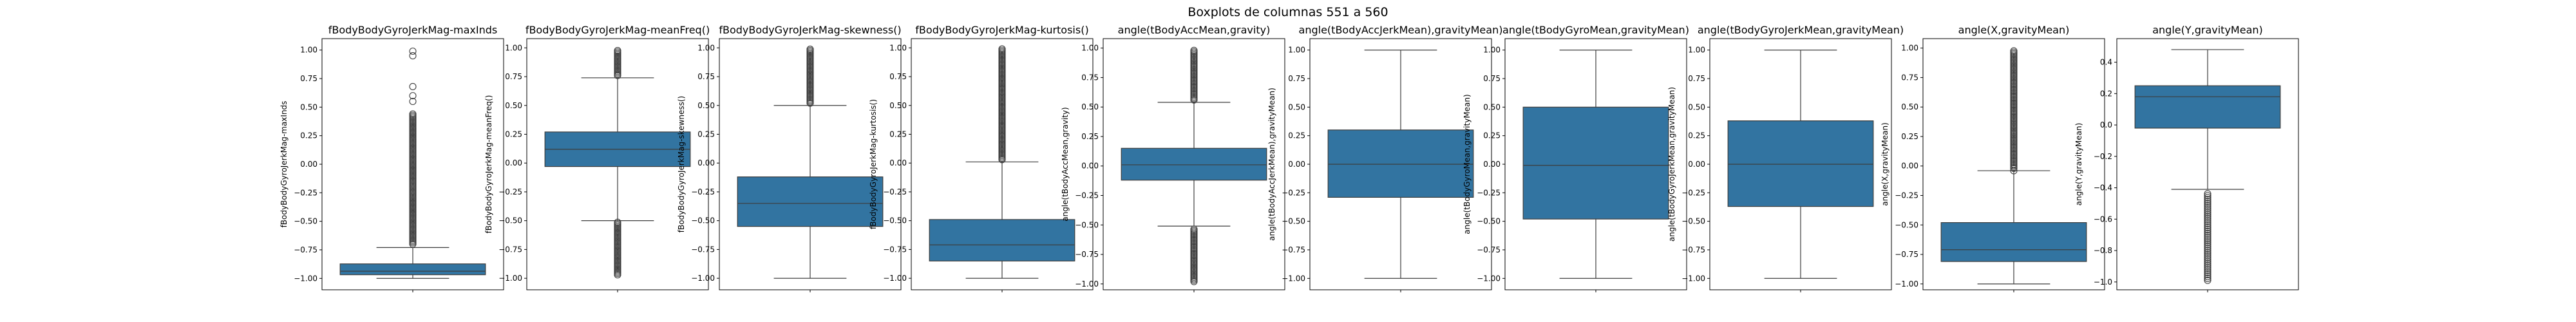 The image size is (2576, 322). What do you see at coordinates (1884, 164) in the screenshot?
I see `y-axis-label: angle(X,gravityMean)` at bounding box center [1884, 164].